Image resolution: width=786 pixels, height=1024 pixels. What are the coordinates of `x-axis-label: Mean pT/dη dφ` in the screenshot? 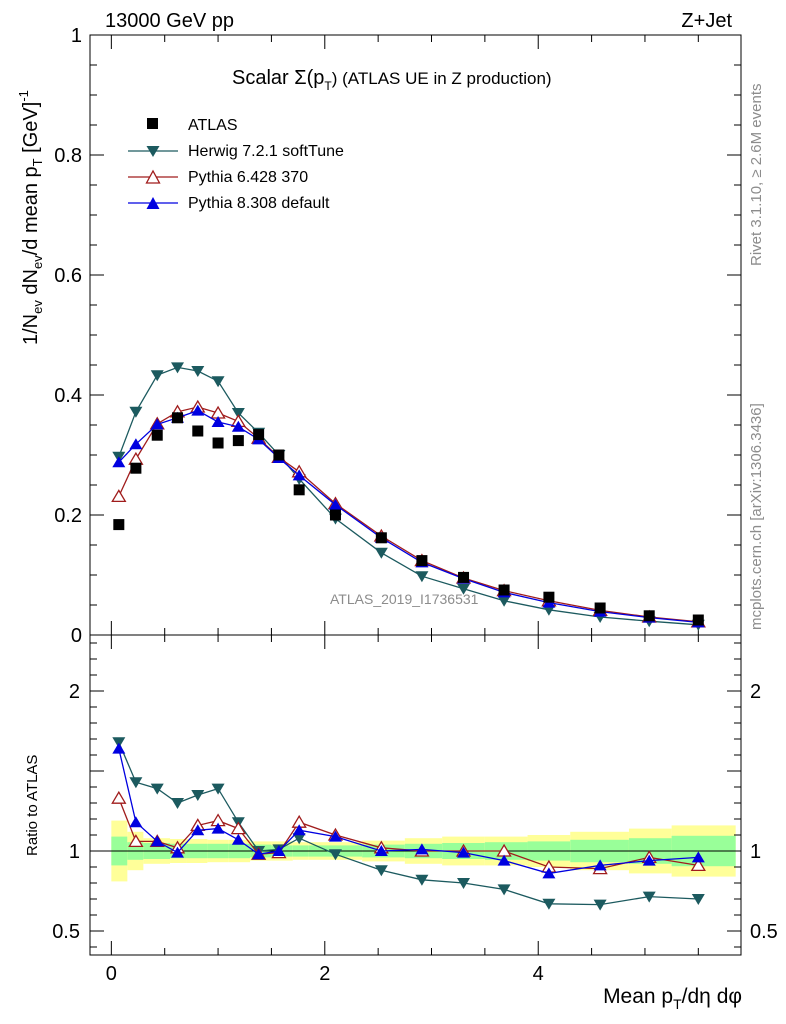 It's located at (672, 998).